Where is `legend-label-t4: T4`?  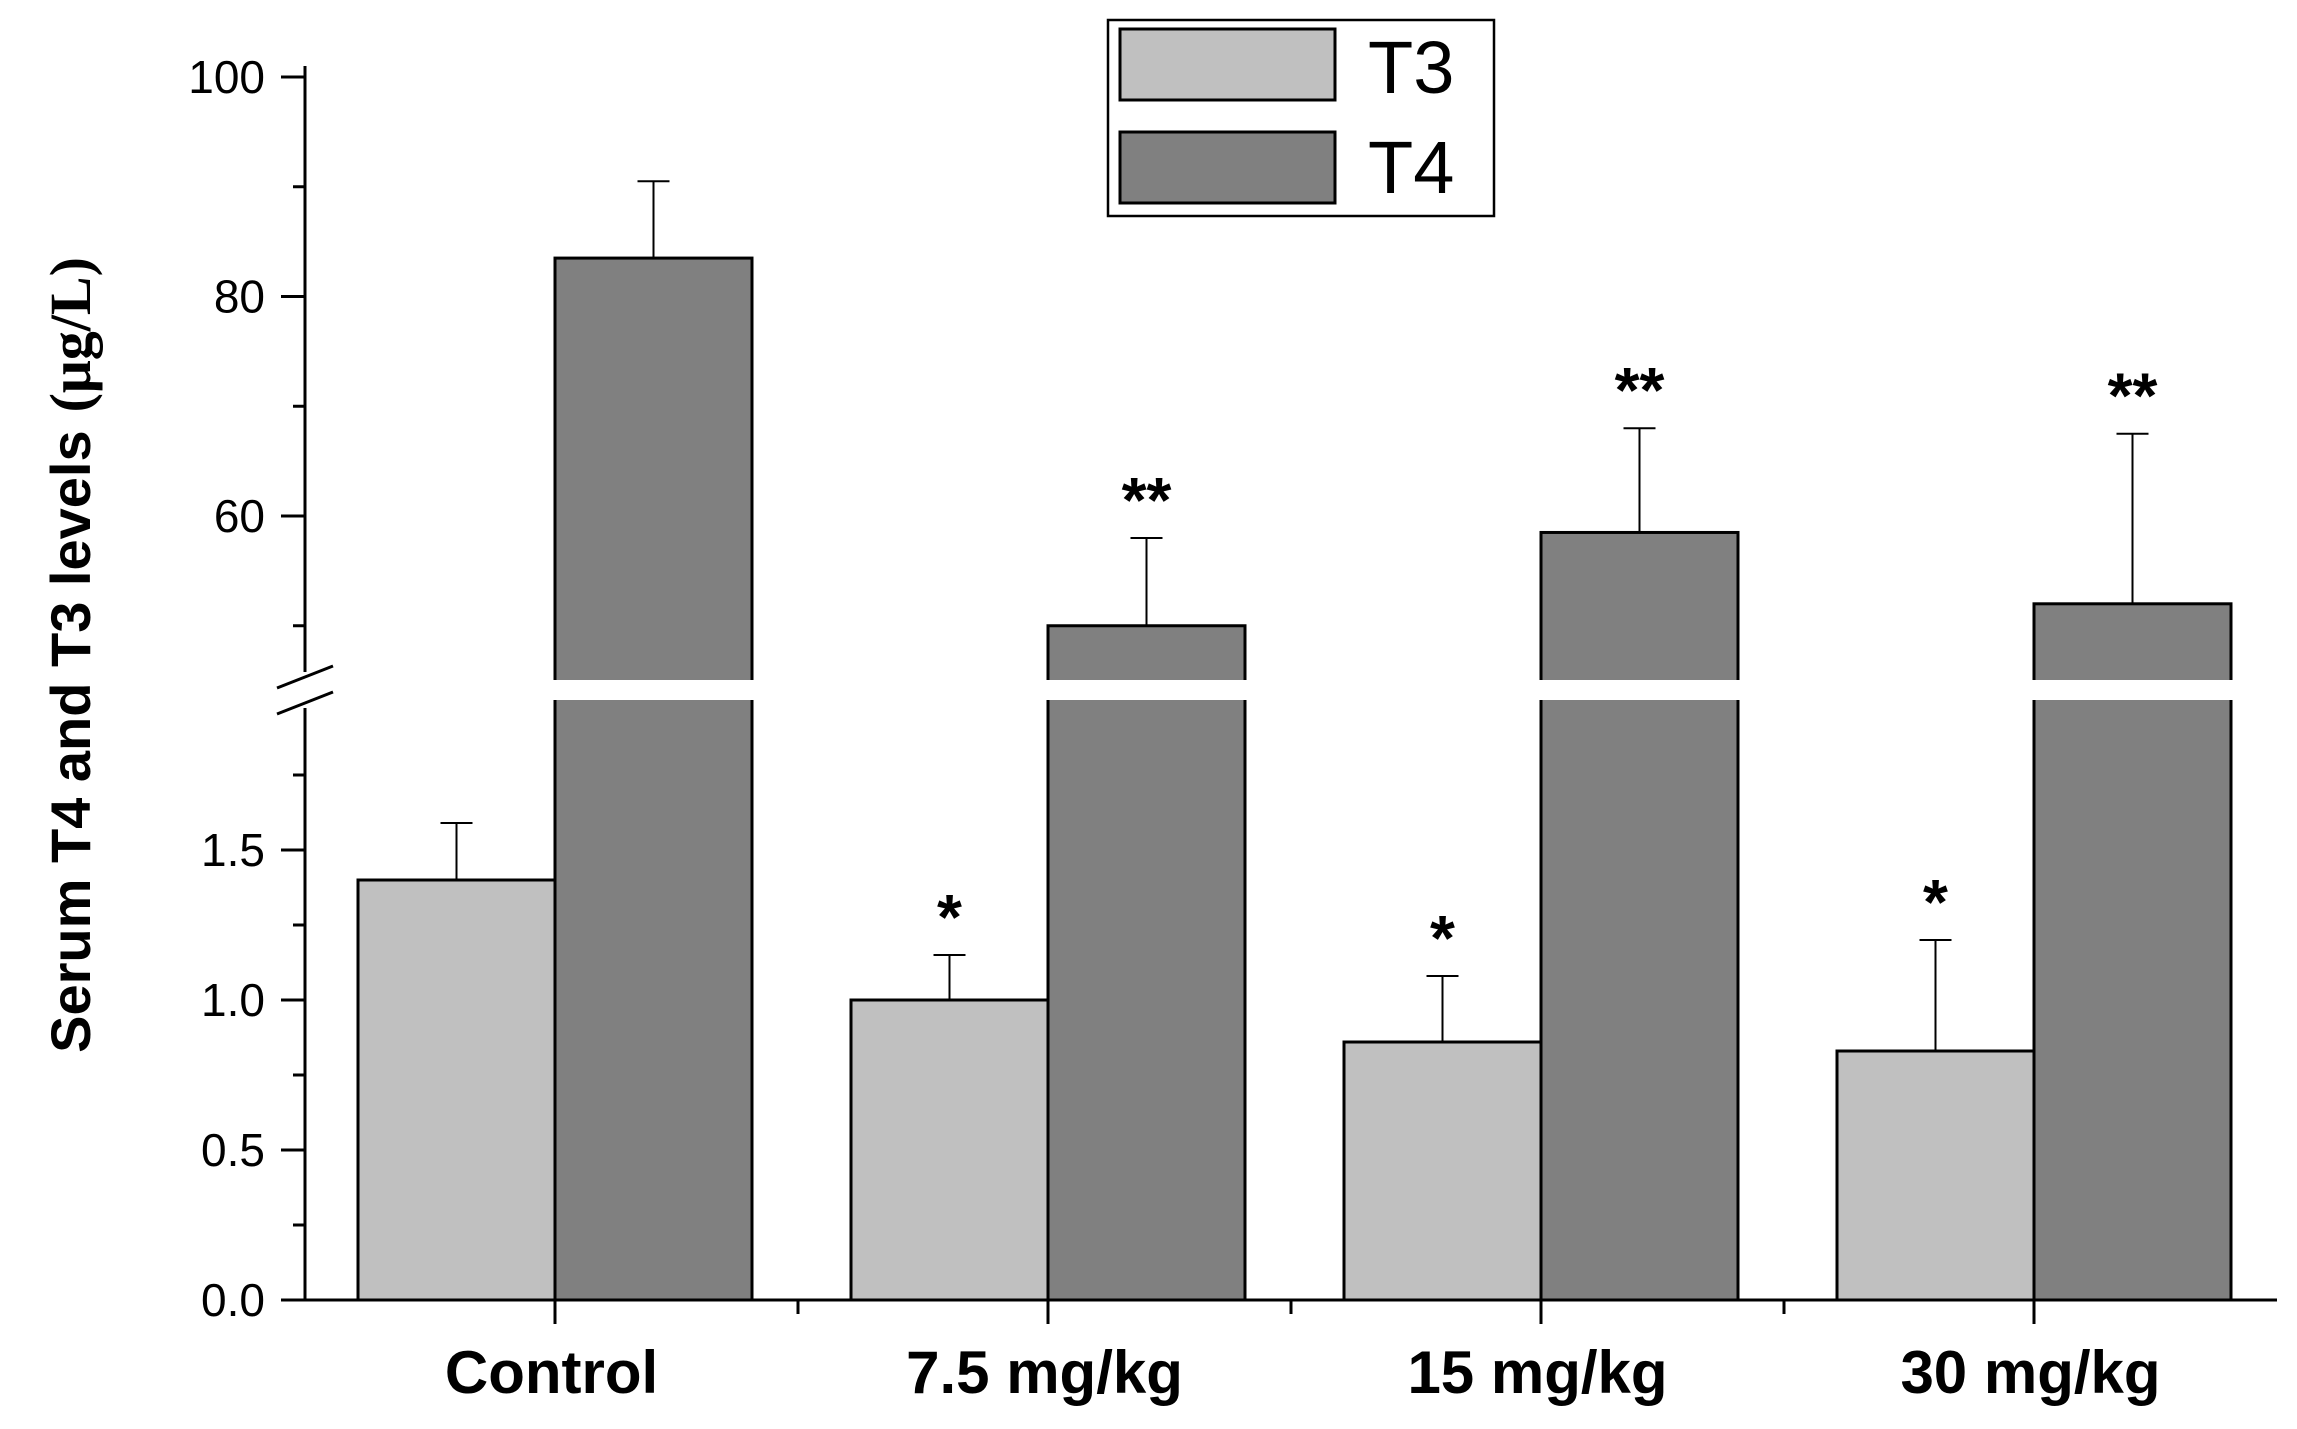 legend-label-t4: T4 is located at coordinates (1411, 167).